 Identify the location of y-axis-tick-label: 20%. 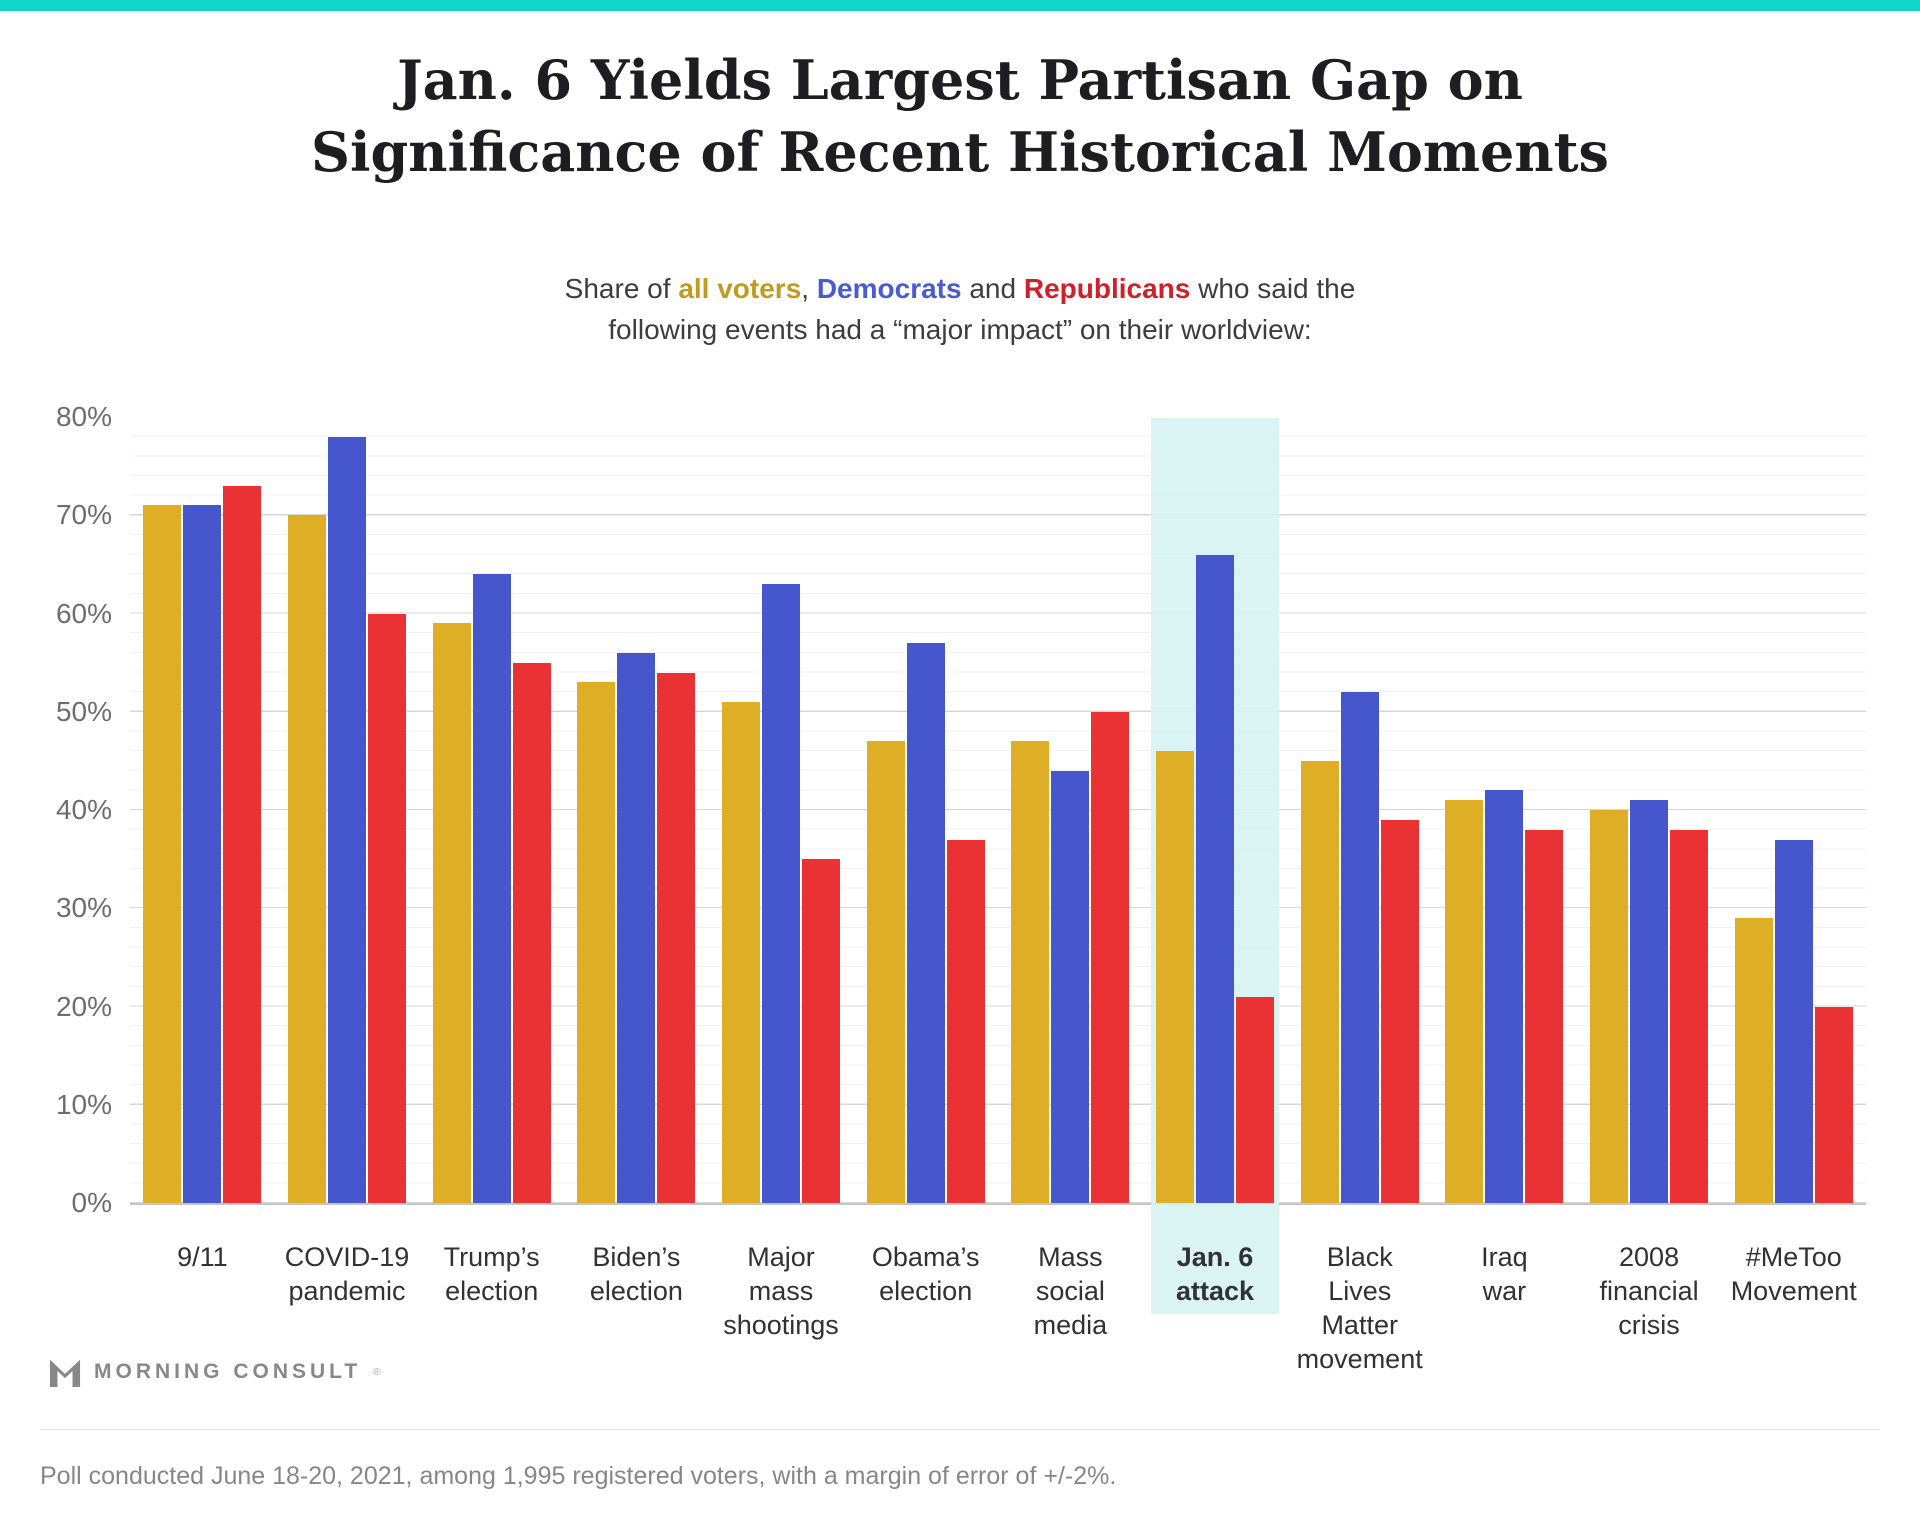
(83, 1006).